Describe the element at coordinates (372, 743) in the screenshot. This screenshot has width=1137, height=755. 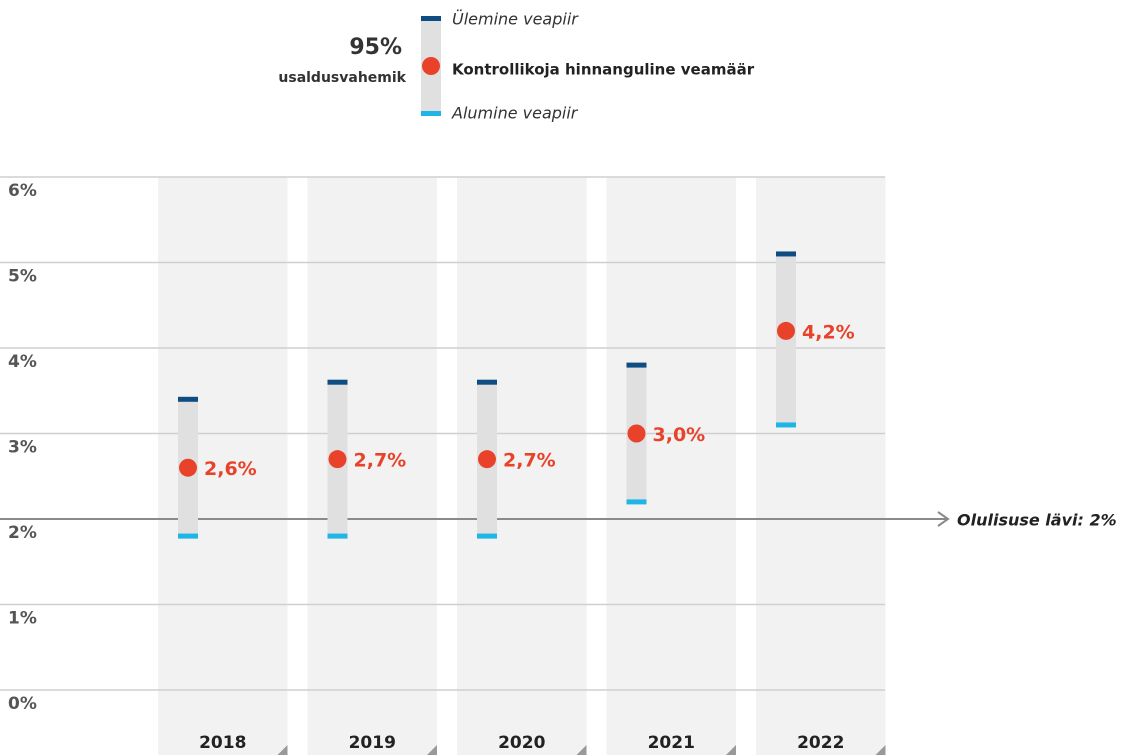
I see `x-tick-label: 2019` at that location.